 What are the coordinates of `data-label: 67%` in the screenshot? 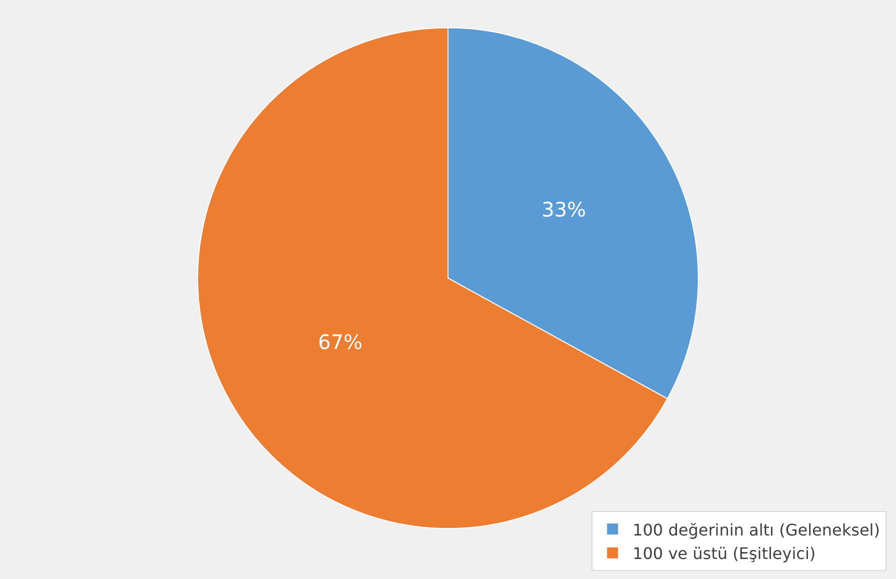 It's located at (340, 342).